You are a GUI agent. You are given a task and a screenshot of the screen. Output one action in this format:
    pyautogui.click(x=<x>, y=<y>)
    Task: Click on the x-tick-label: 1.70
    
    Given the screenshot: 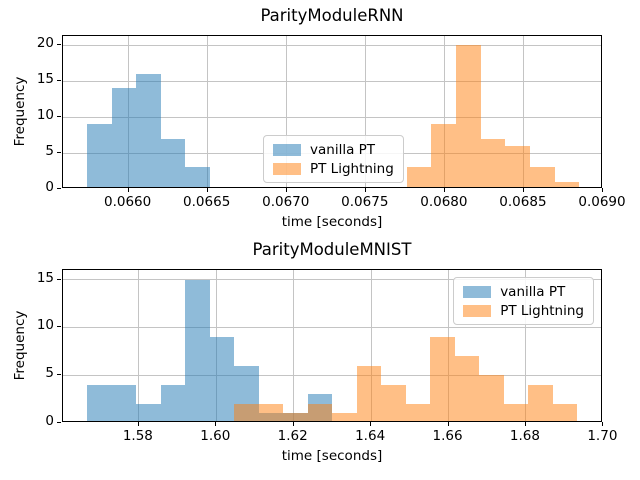 What is the action you would take?
    pyautogui.click(x=602, y=436)
    